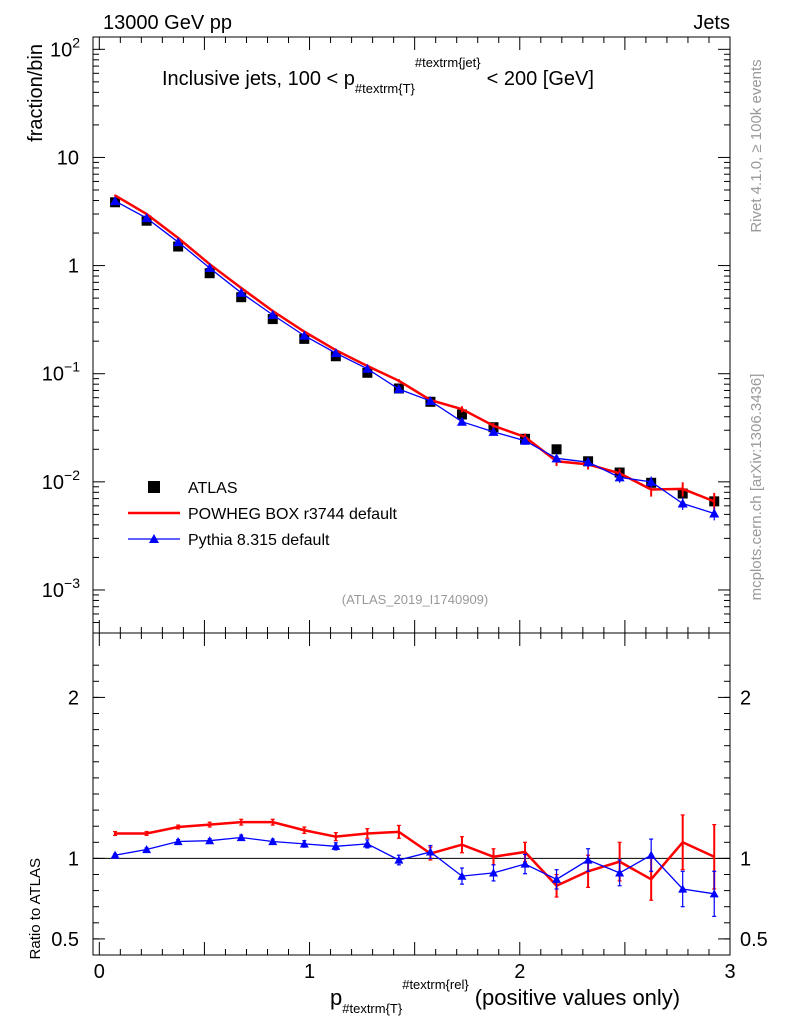  I want to click on header-right: Jets, so click(711, 23).